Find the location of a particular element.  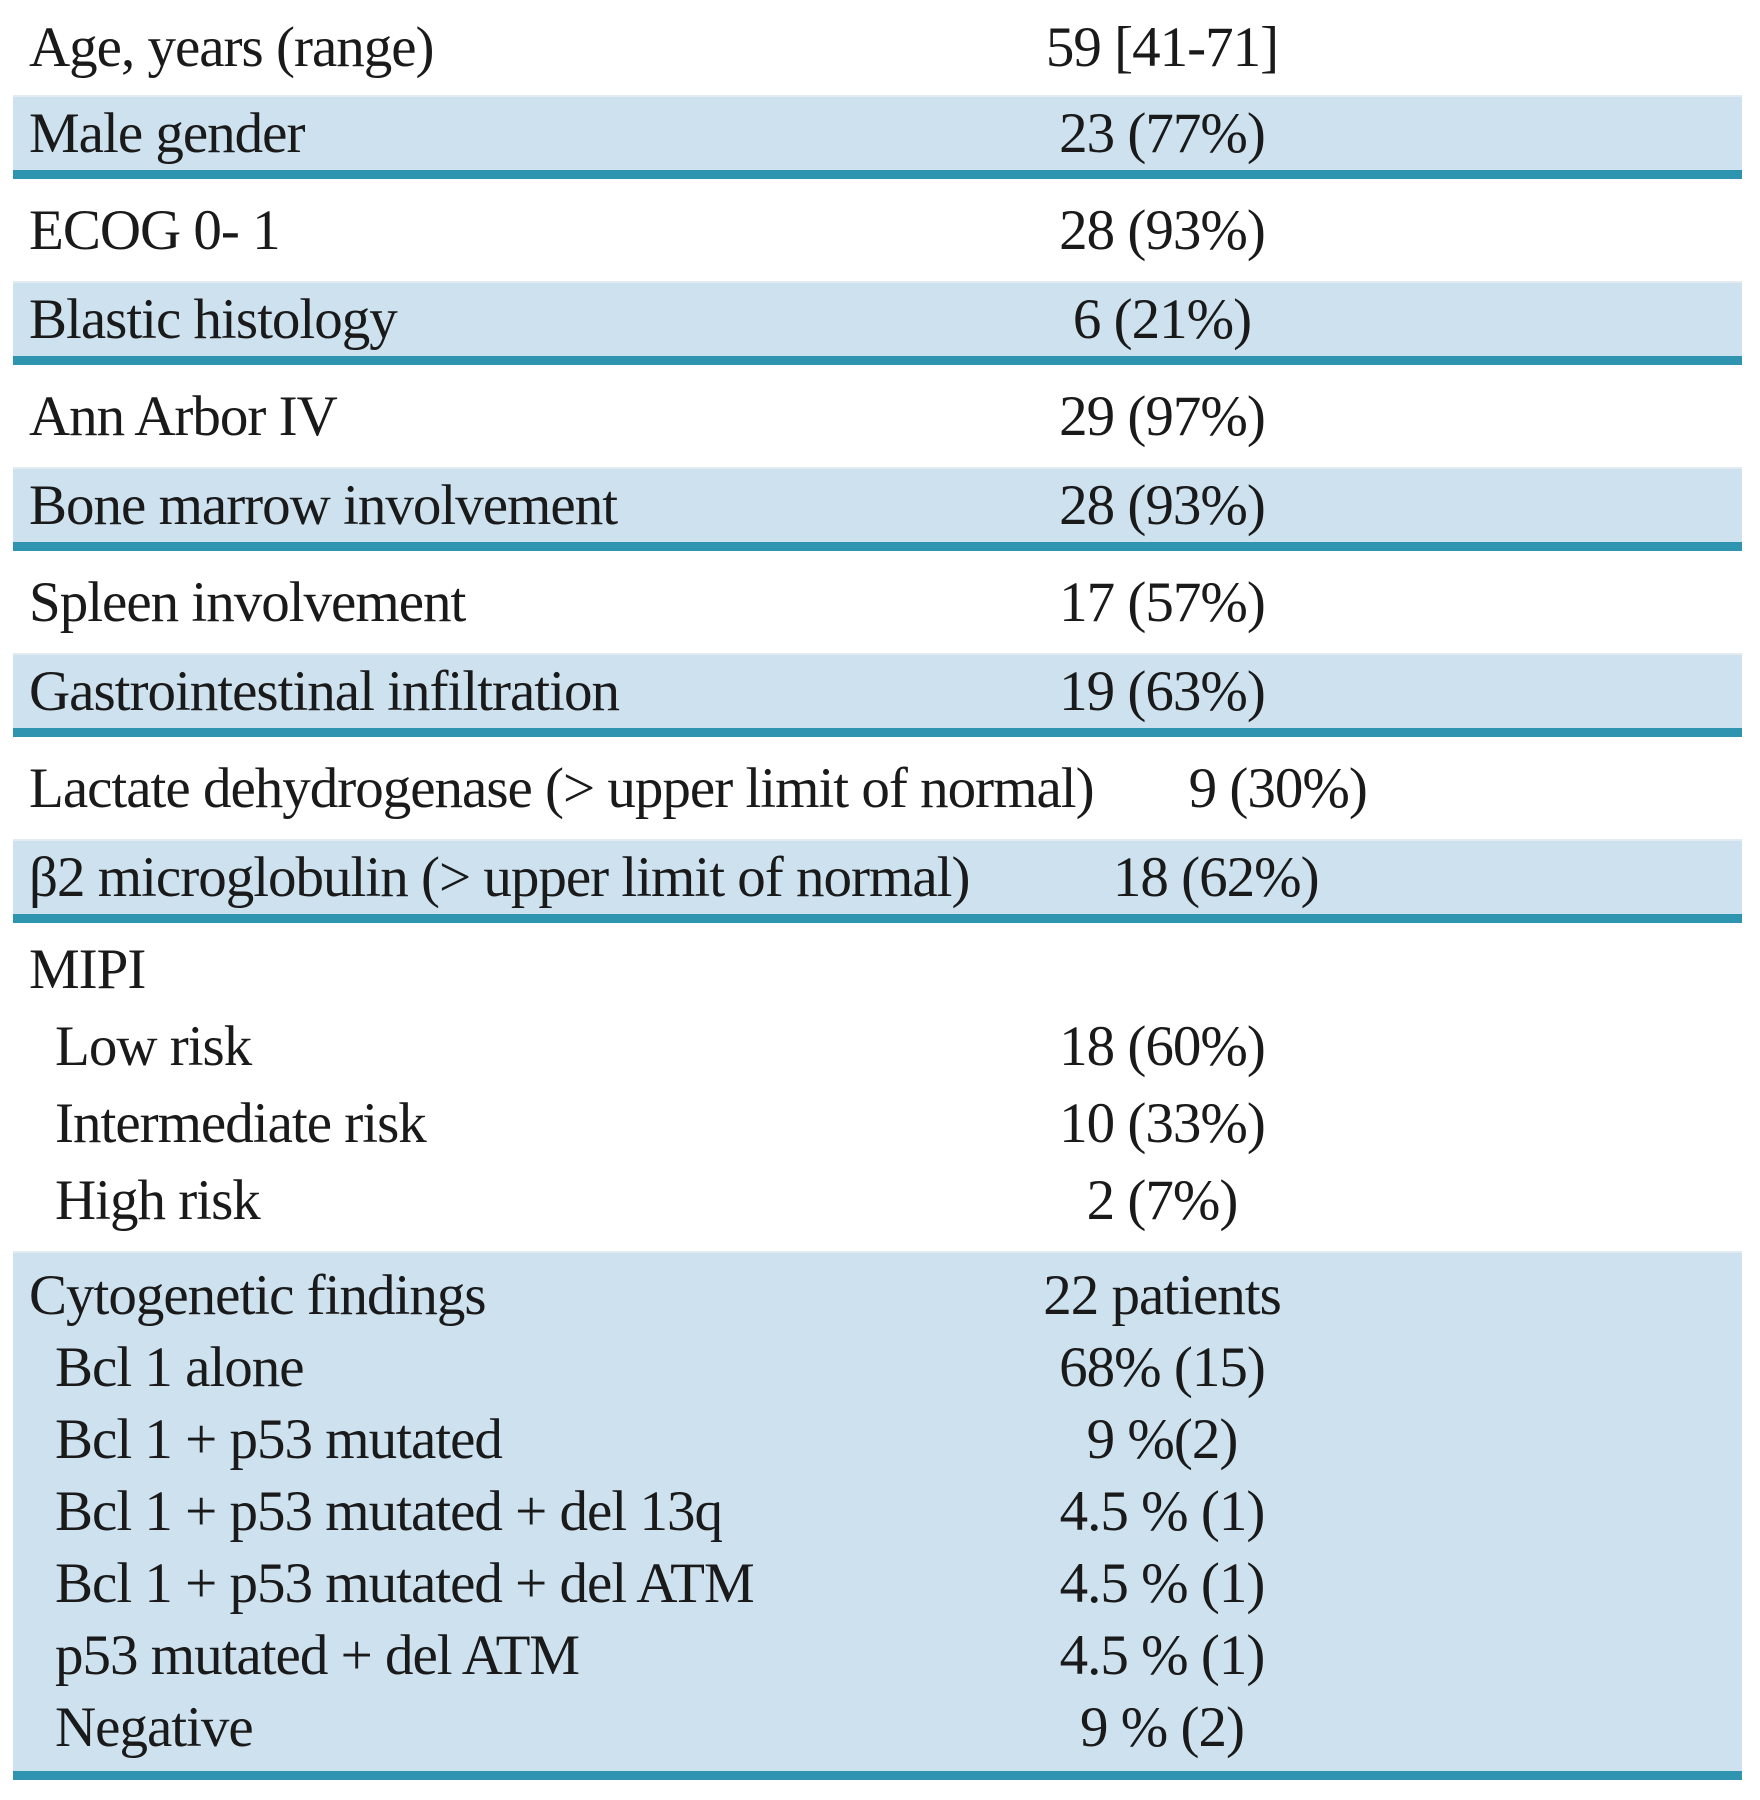

row-value: 6 (21%) is located at coordinates (1162, 319).